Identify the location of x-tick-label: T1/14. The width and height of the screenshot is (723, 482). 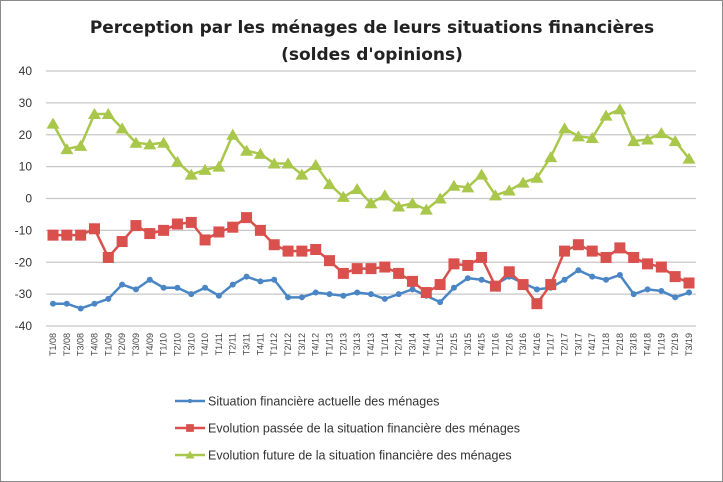
(385, 344).